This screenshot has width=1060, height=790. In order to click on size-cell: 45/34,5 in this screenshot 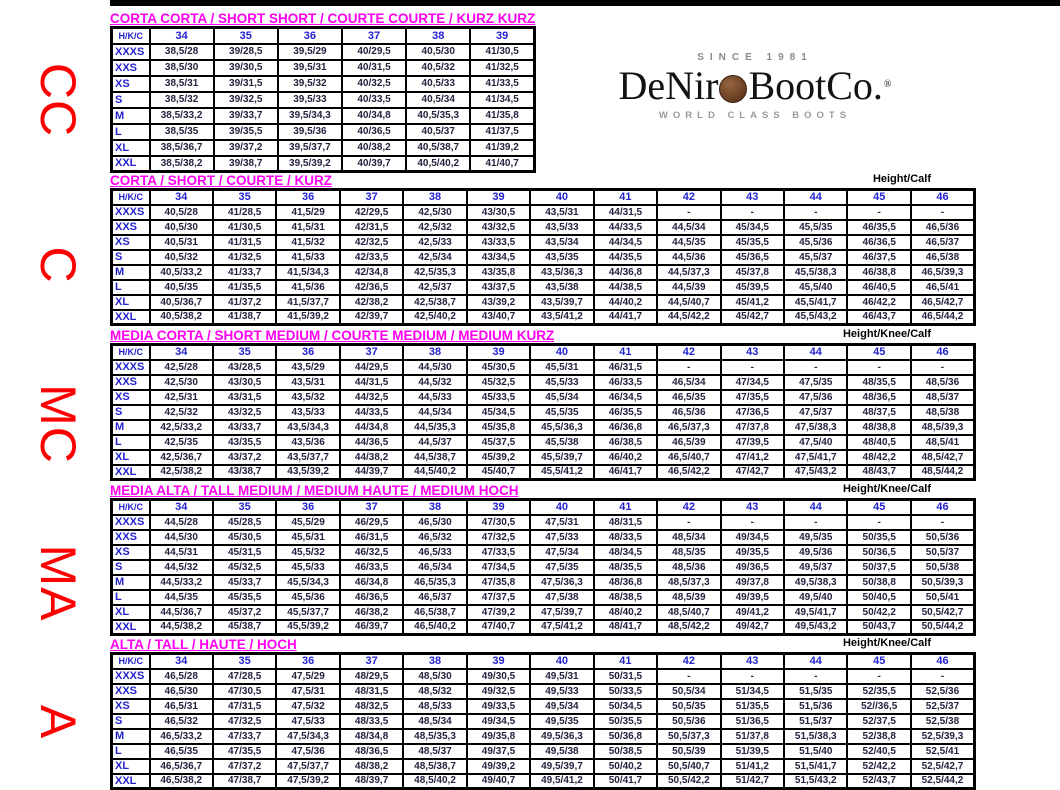, I will do `click(752, 227)`.